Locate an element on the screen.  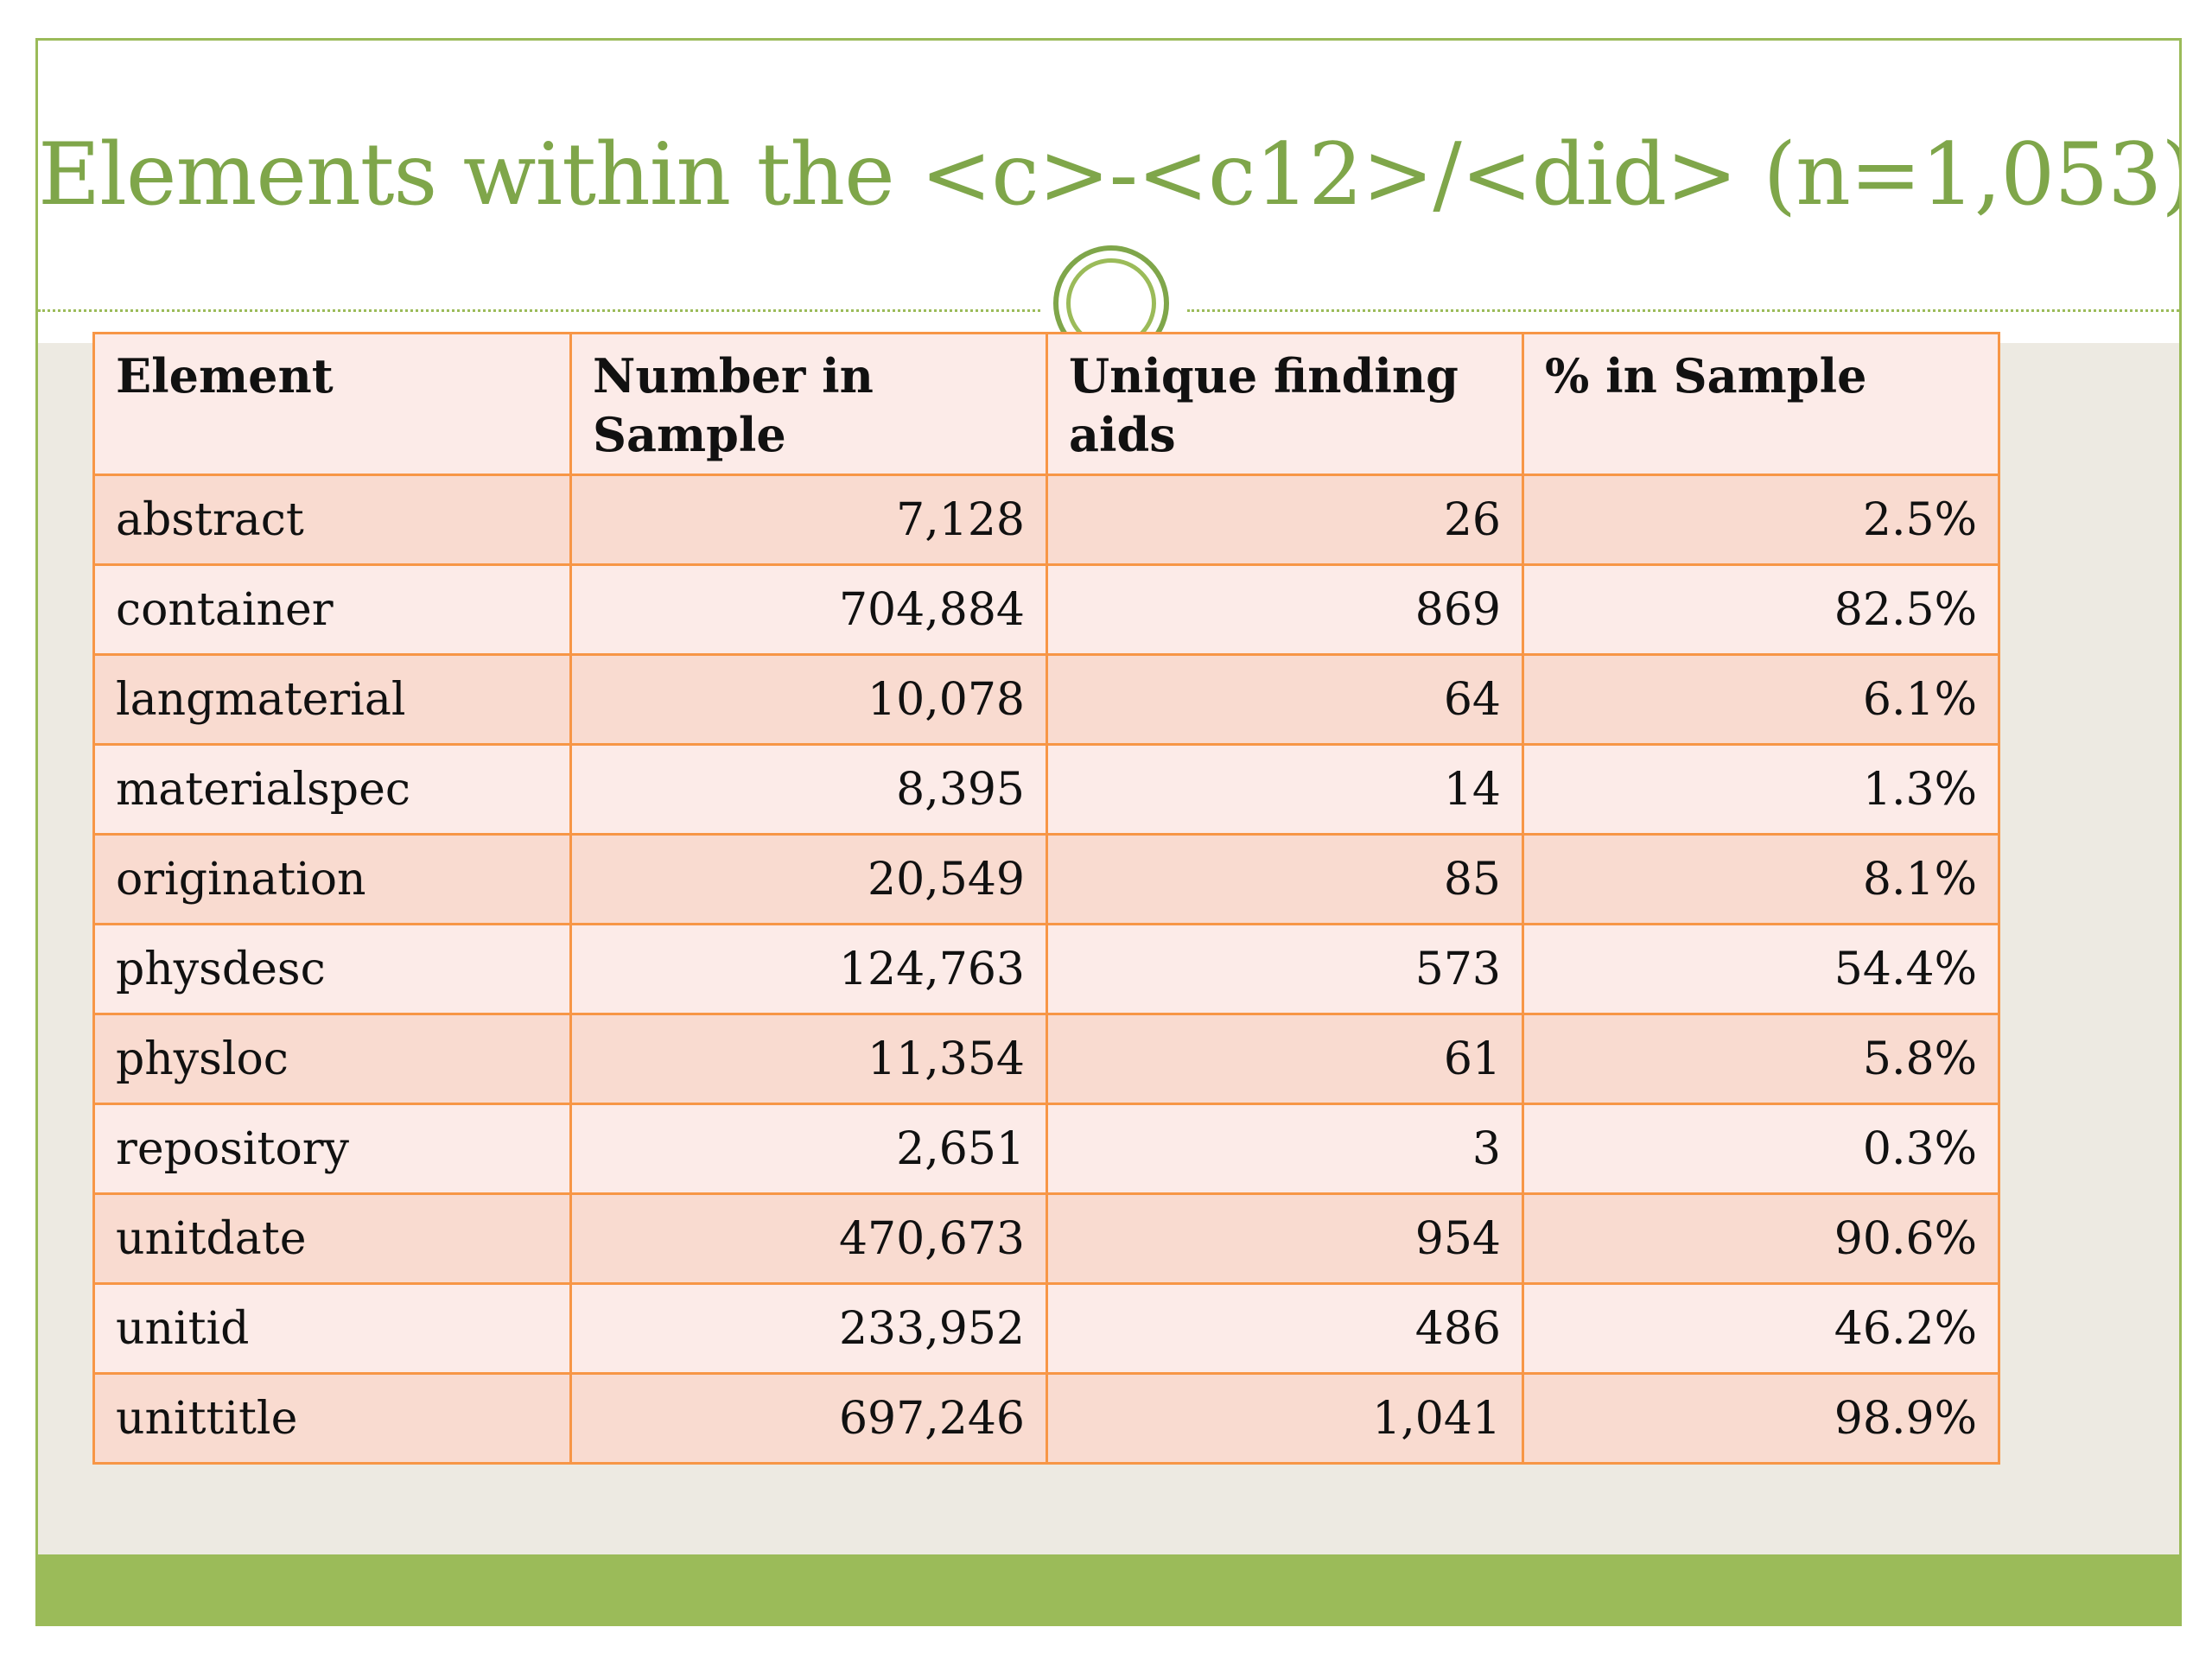
cell-number-in-sample: 124,763 is located at coordinates (808, 969).